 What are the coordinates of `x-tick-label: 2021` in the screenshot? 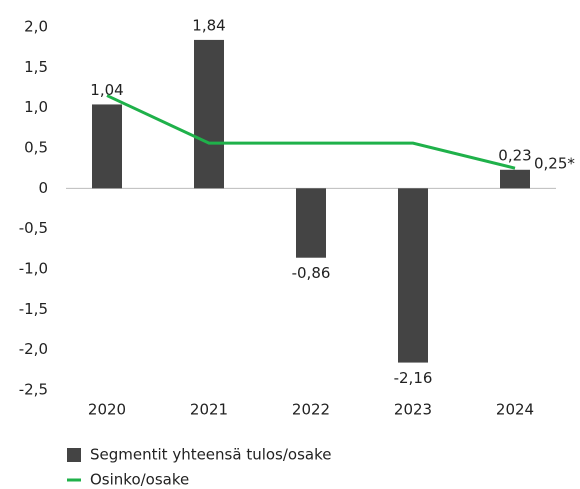 It's located at (209, 410).